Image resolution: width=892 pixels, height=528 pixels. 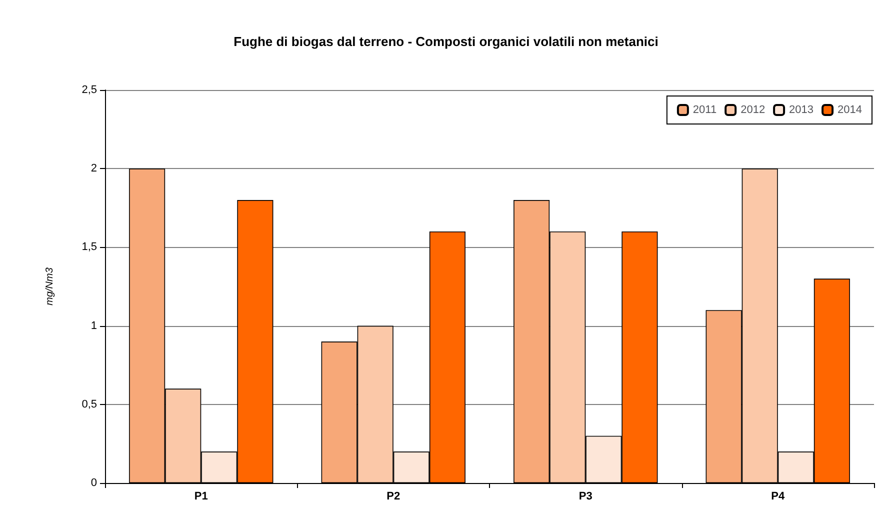 I want to click on x-tick-label: P1, so click(x=201, y=496).